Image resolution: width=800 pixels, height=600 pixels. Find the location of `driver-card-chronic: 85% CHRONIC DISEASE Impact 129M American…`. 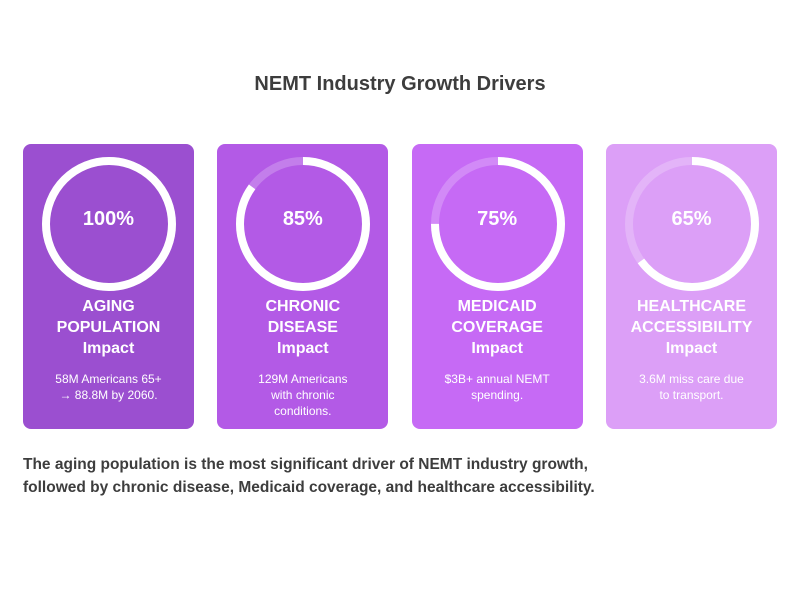

driver-card-chronic: 85% CHRONIC DISEASE Impact 129M American… is located at coordinates (303, 286).